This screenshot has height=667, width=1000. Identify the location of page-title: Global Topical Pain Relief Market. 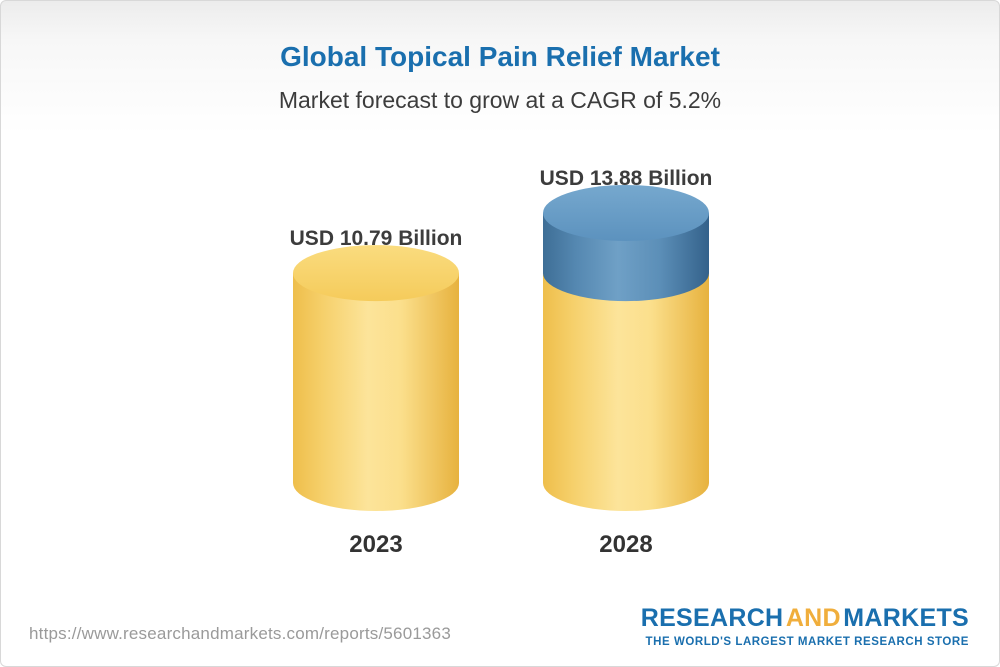
(500, 56).